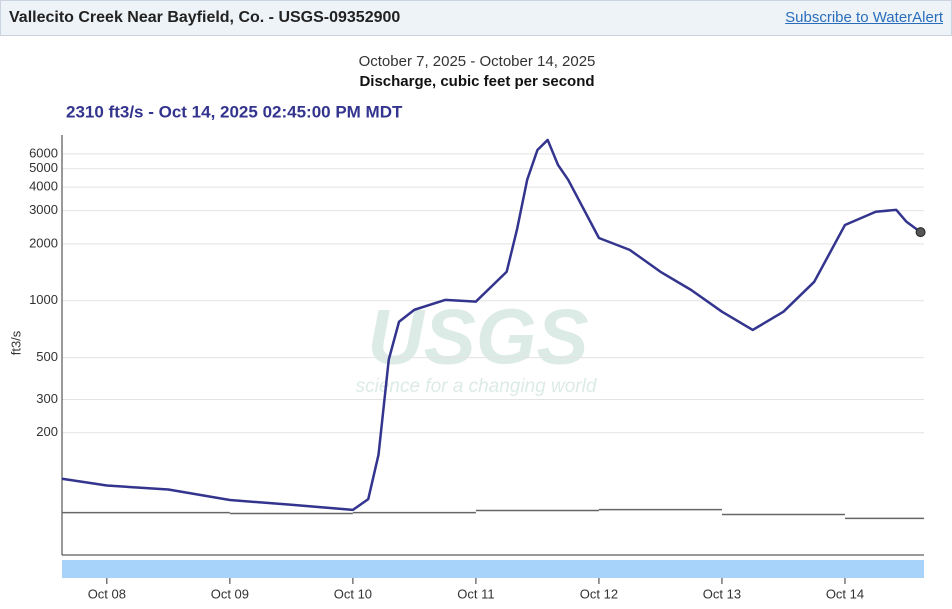 The image size is (952, 609). I want to click on chart-subtitle: Discharge, cubic feet per second, so click(476, 81).